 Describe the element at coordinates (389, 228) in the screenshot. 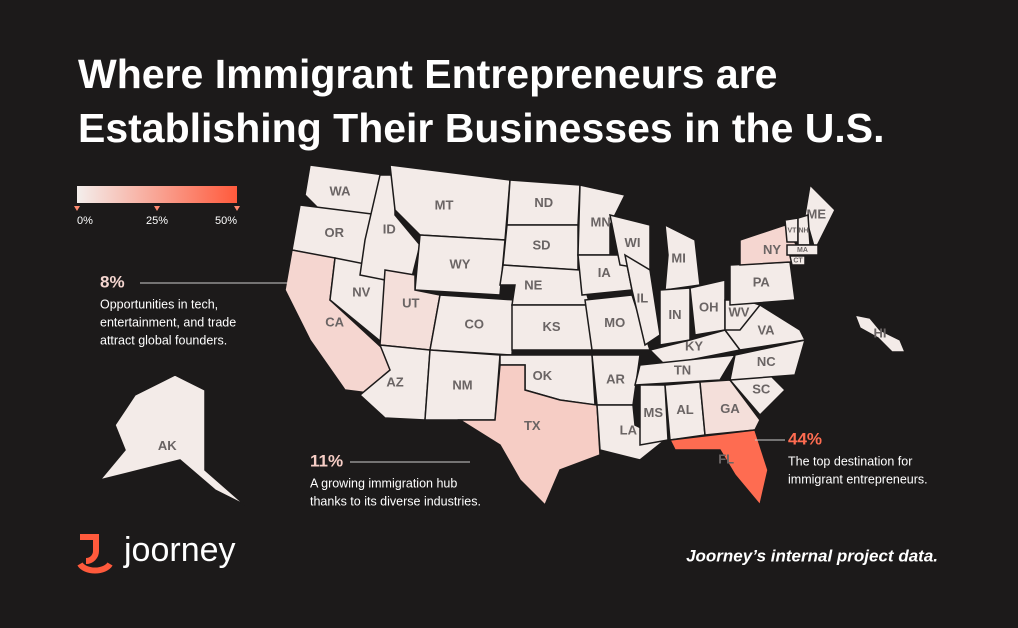

I see `state-label: ID` at that location.